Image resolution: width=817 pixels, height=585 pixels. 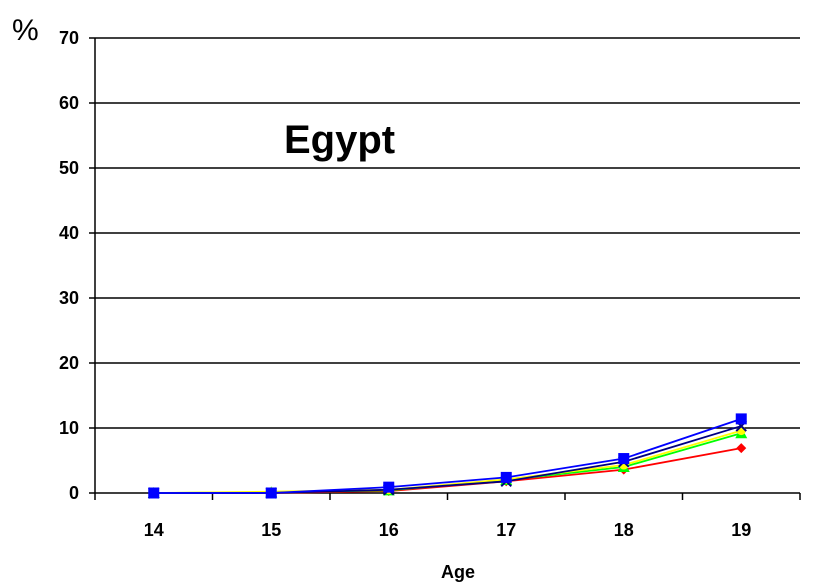 What do you see at coordinates (69, 168) in the screenshot?
I see `y-tick-label: 50` at bounding box center [69, 168].